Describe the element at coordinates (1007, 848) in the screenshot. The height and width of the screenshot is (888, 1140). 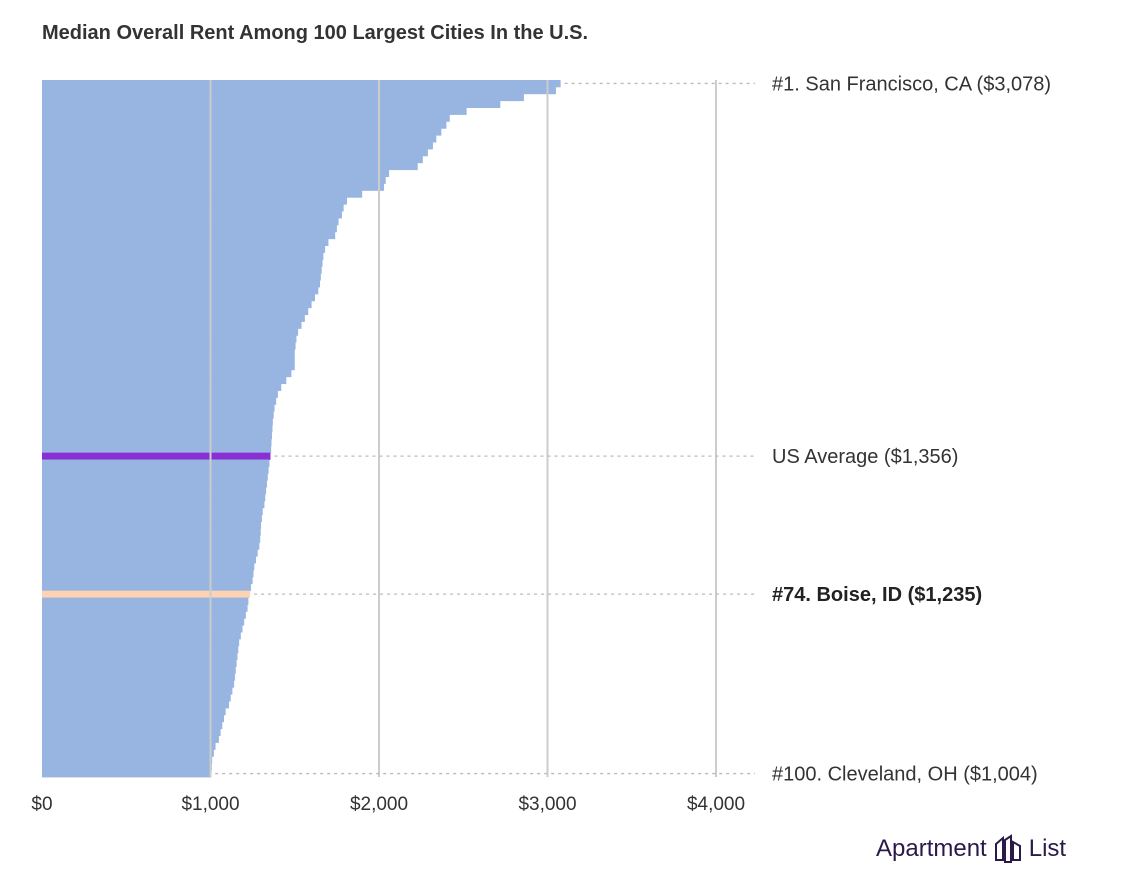
I see `building-logo-icon` at that location.